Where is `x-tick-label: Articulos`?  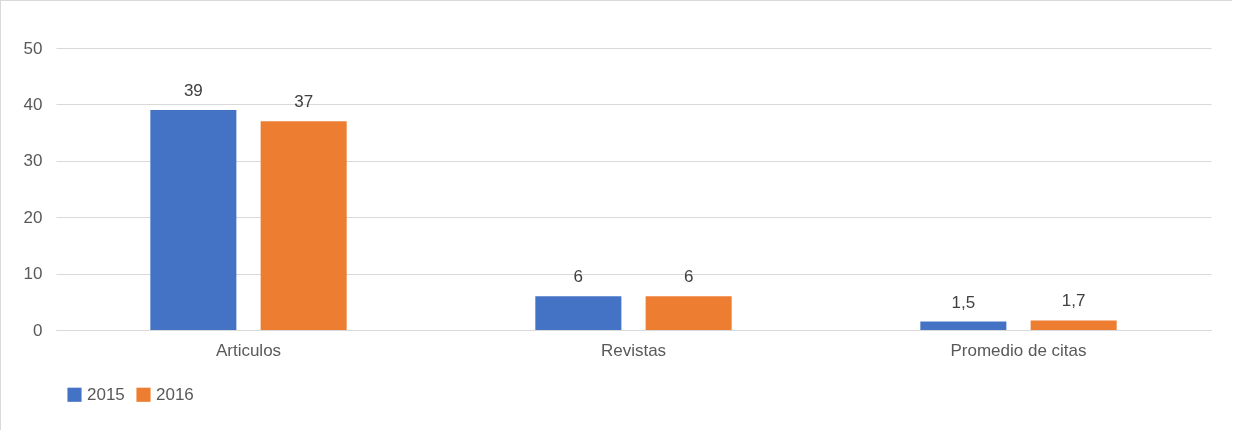 x-tick-label: Articulos is located at coordinates (248, 350).